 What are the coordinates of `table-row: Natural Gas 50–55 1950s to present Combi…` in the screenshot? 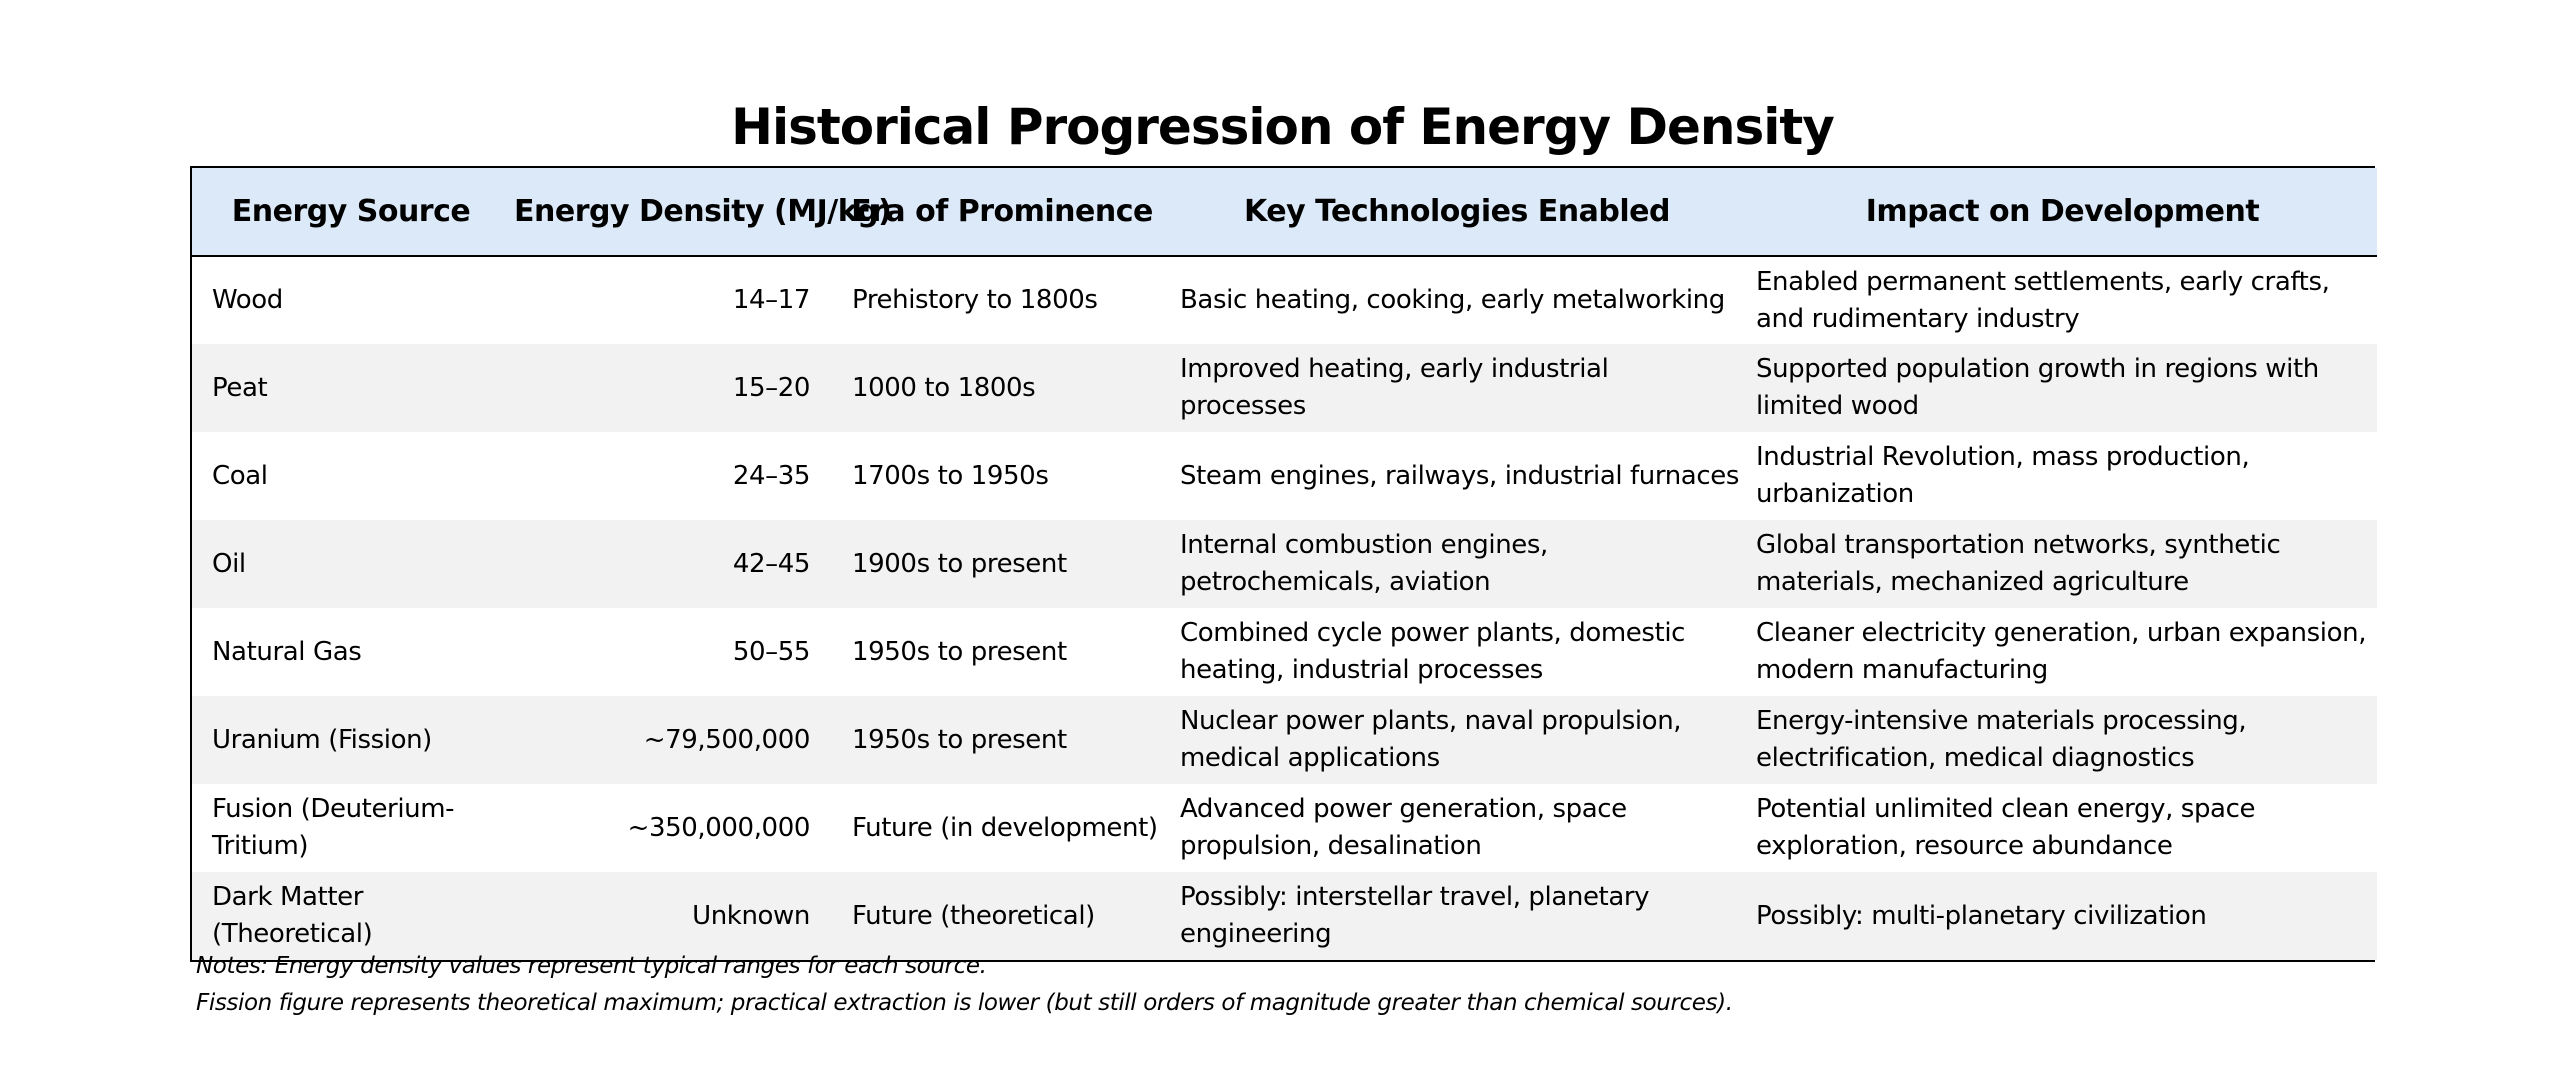 It's located at (1284, 652).